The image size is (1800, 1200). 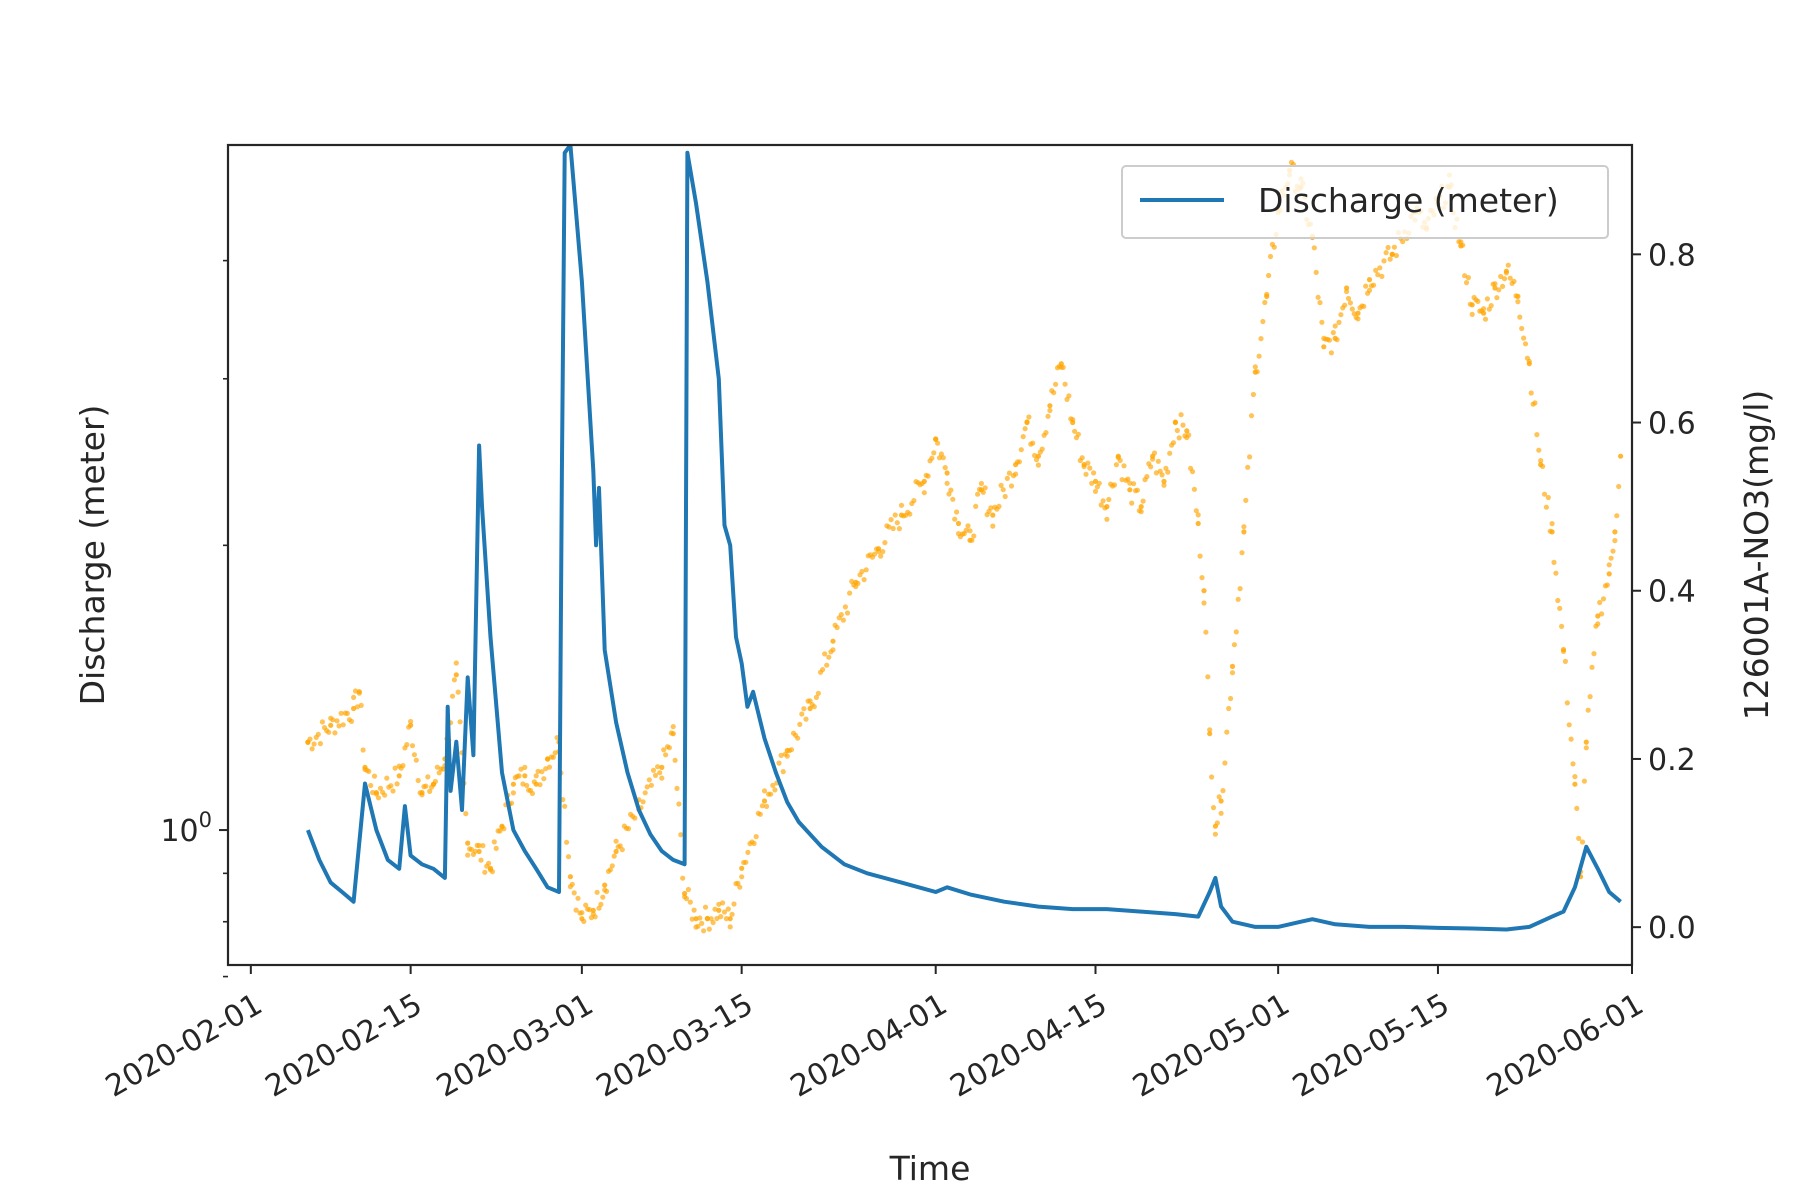 What do you see at coordinates (1408, 200) in the screenshot?
I see `legend-label-discharge: Discharge (meter)` at bounding box center [1408, 200].